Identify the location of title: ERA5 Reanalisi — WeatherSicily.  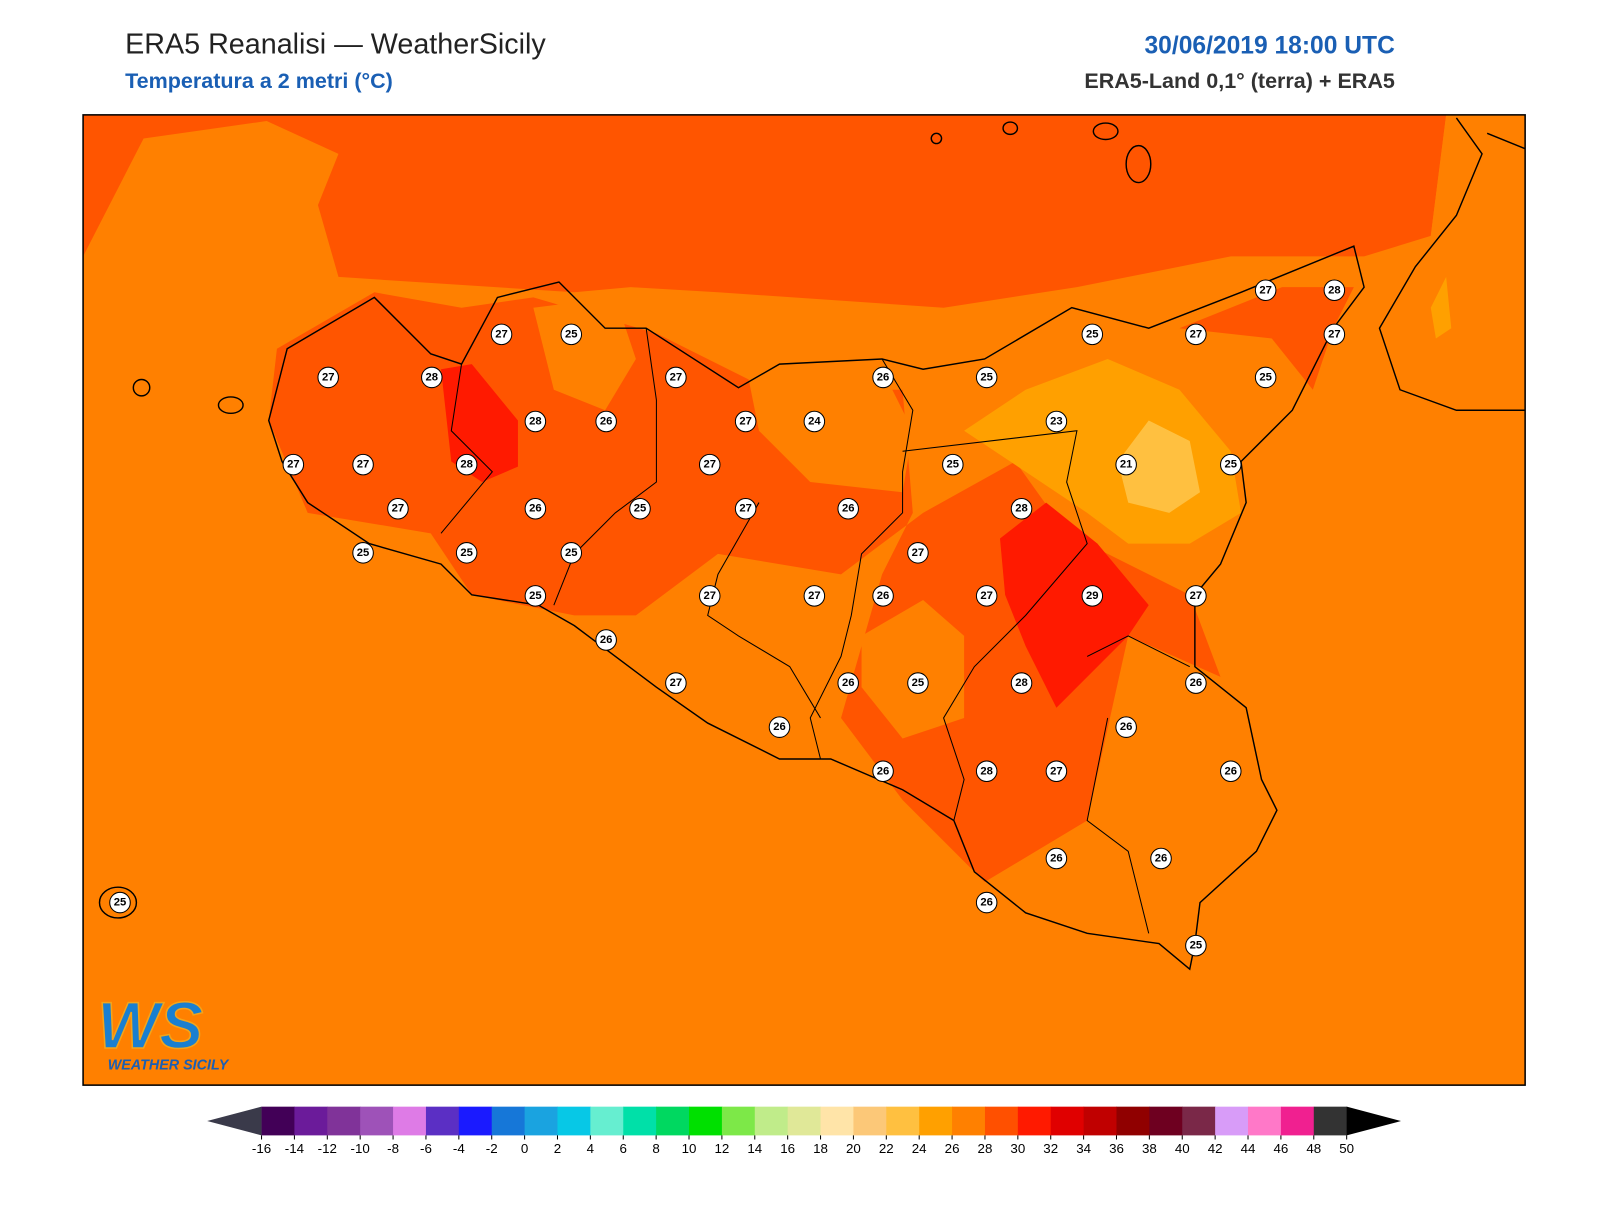
(335, 44).